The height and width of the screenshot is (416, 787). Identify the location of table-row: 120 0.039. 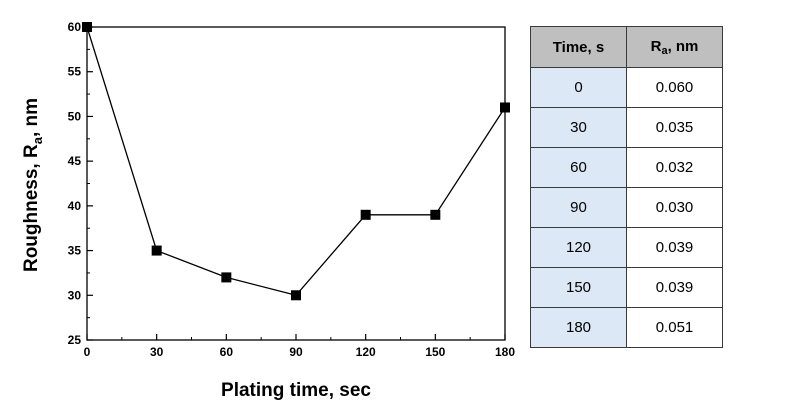
(626, 247).